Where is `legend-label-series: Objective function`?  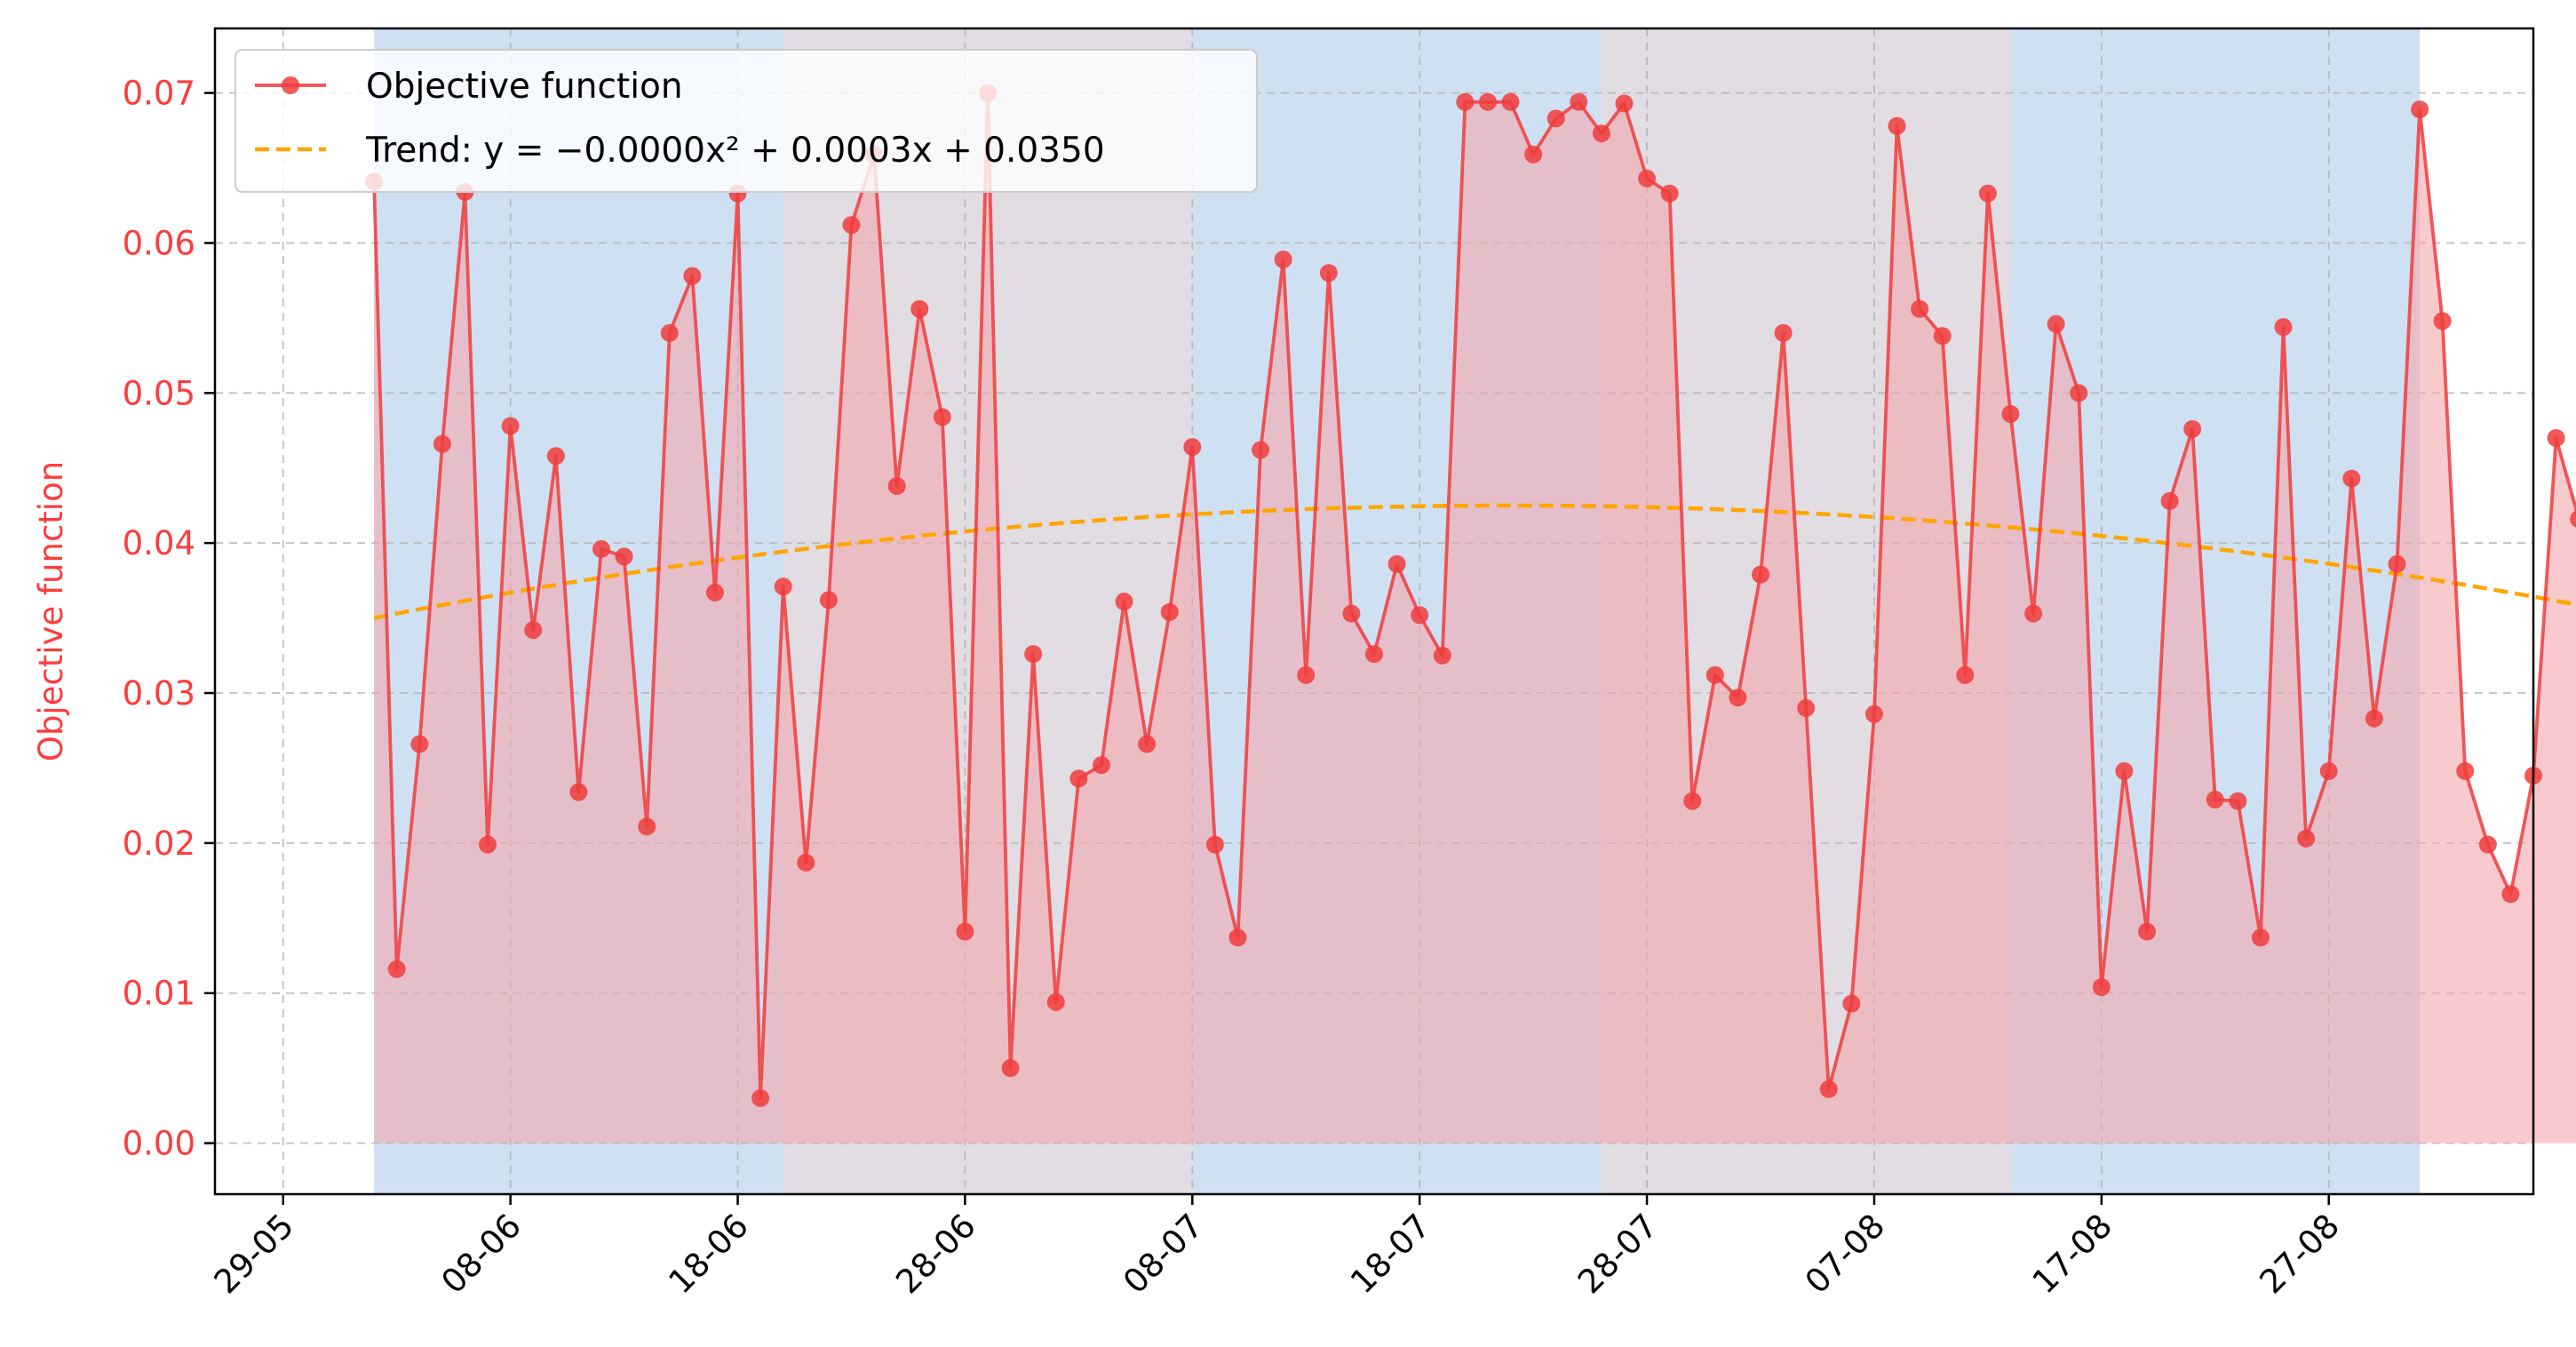 legend-label-series: Objective function is located at coordinates (524, 87).